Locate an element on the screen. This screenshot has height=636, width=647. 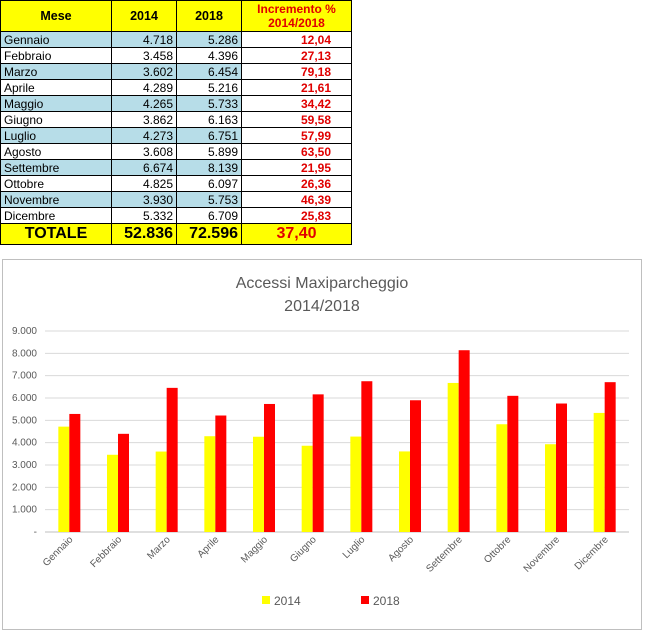
increment-cell: 12,04 is located at coordinates (296, 39).